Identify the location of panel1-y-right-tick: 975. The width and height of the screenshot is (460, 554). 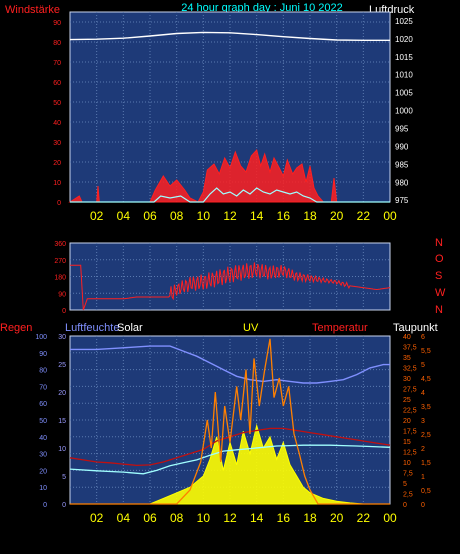
(402, 200).